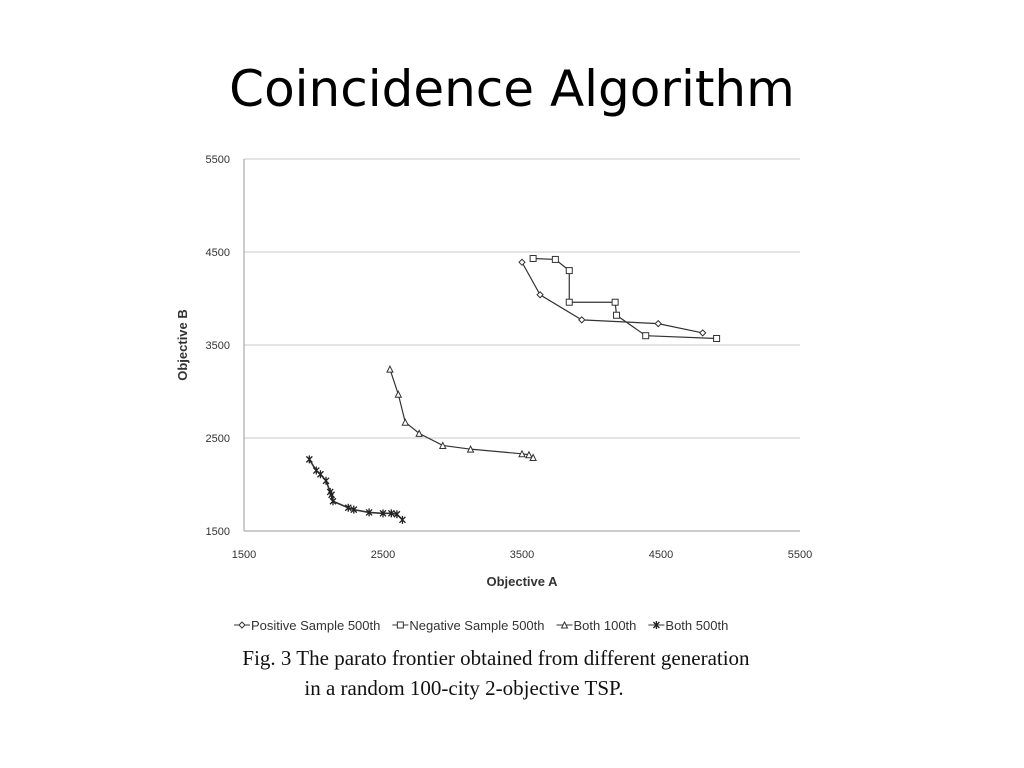  I want to click on x-tick-label: 5500, so click(800, 555).